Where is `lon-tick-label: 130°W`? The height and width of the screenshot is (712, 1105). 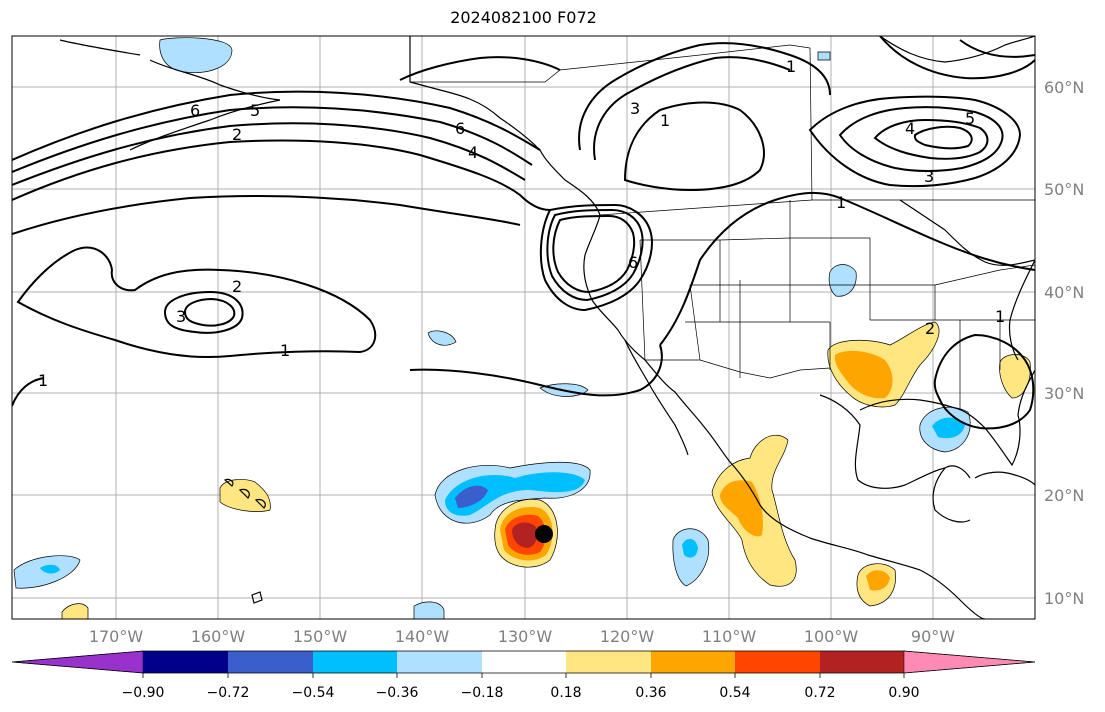
lon-tick-label: 130°W is located at coordinates (525, 636).